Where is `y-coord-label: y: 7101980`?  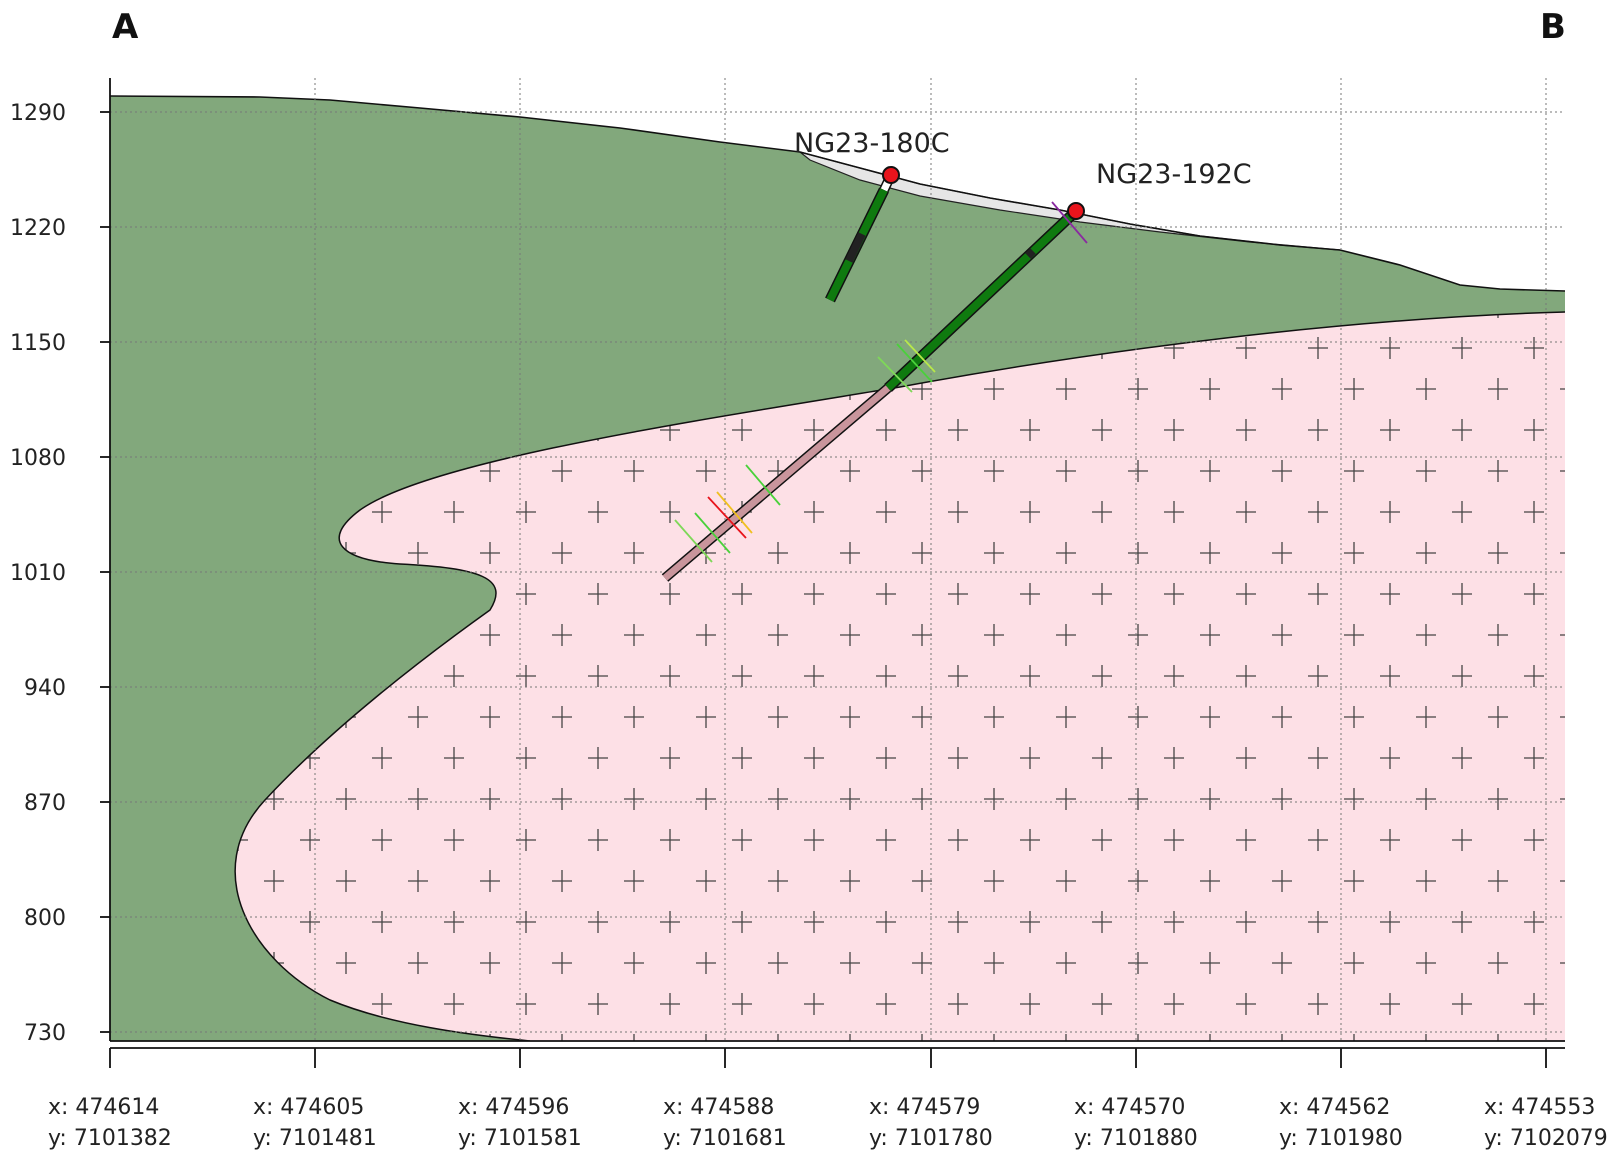
y-coord-label: y: 7101980 is located at coordinates (1341, 1138).